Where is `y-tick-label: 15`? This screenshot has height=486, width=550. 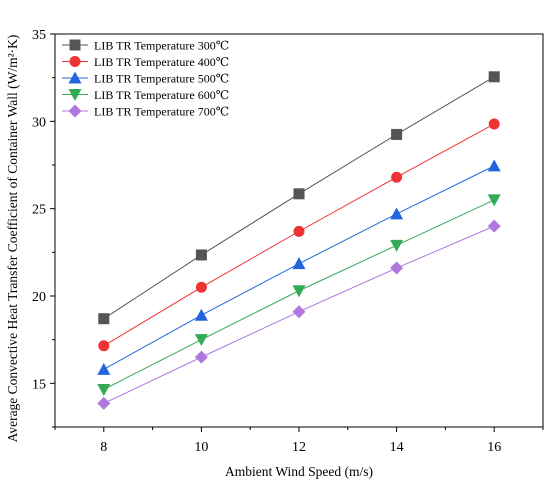 y-tick-label: 15 is located at coordinates (39, 384).